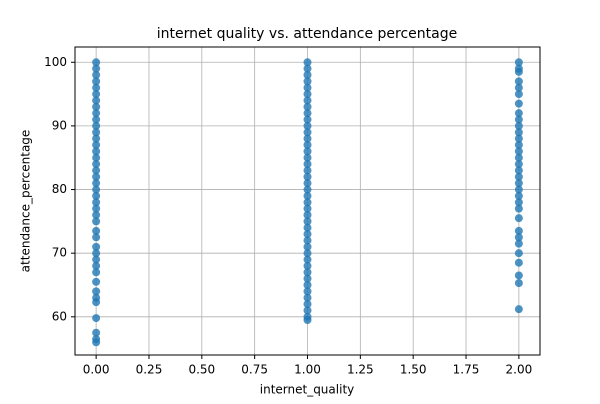 The image size is (600, 404). Describe the element at coordinates (59, 125) in the screenshot. I see `y-tick-label: 90` at that location.